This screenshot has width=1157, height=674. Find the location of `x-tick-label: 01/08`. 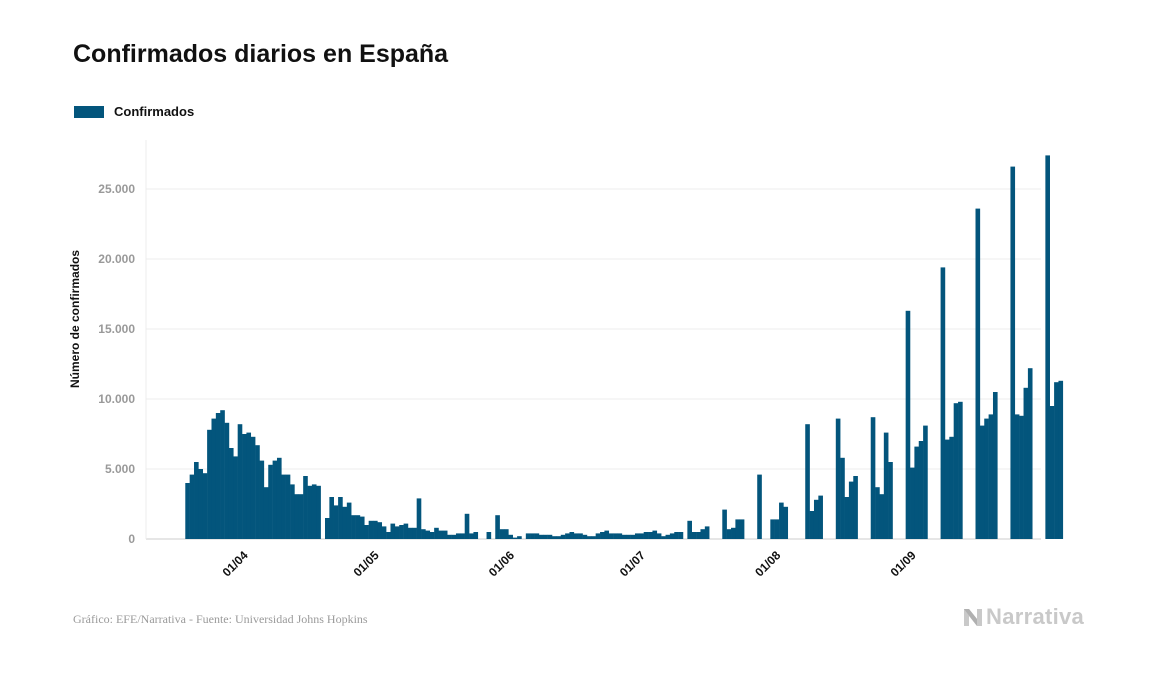

x-tick-label: 01/08 is located at coordinates (767, 563).